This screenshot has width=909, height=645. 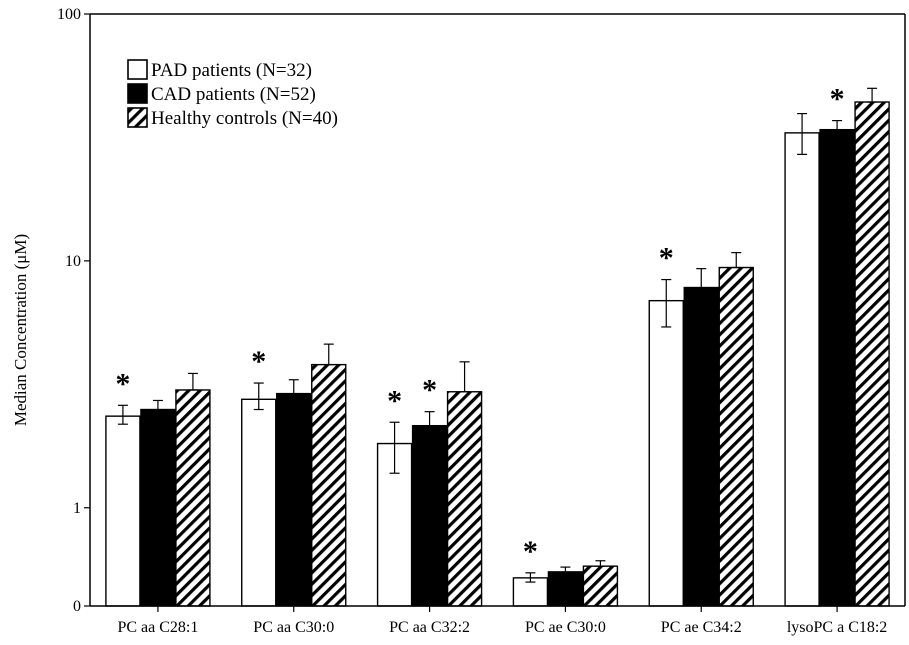 What do you see at coordinates (565, 627) in the screenshot?
I see `x-tick-label: PC ae C30:0` at bounding box center [565, 627].